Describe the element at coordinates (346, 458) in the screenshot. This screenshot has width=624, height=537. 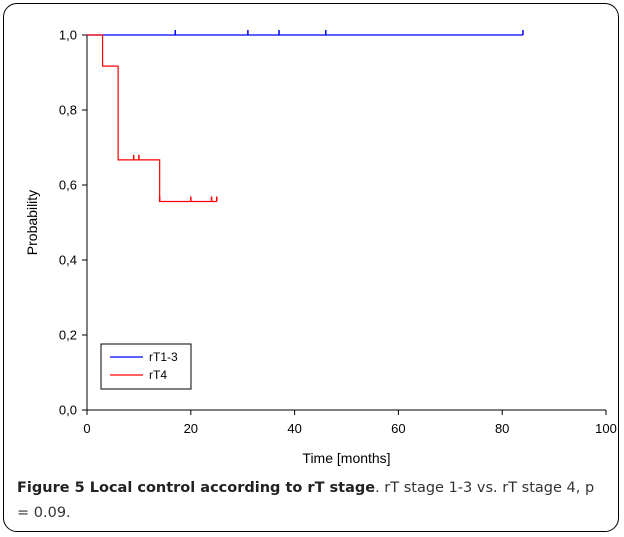
I see `x-axis-title: Time [months]` at that location.